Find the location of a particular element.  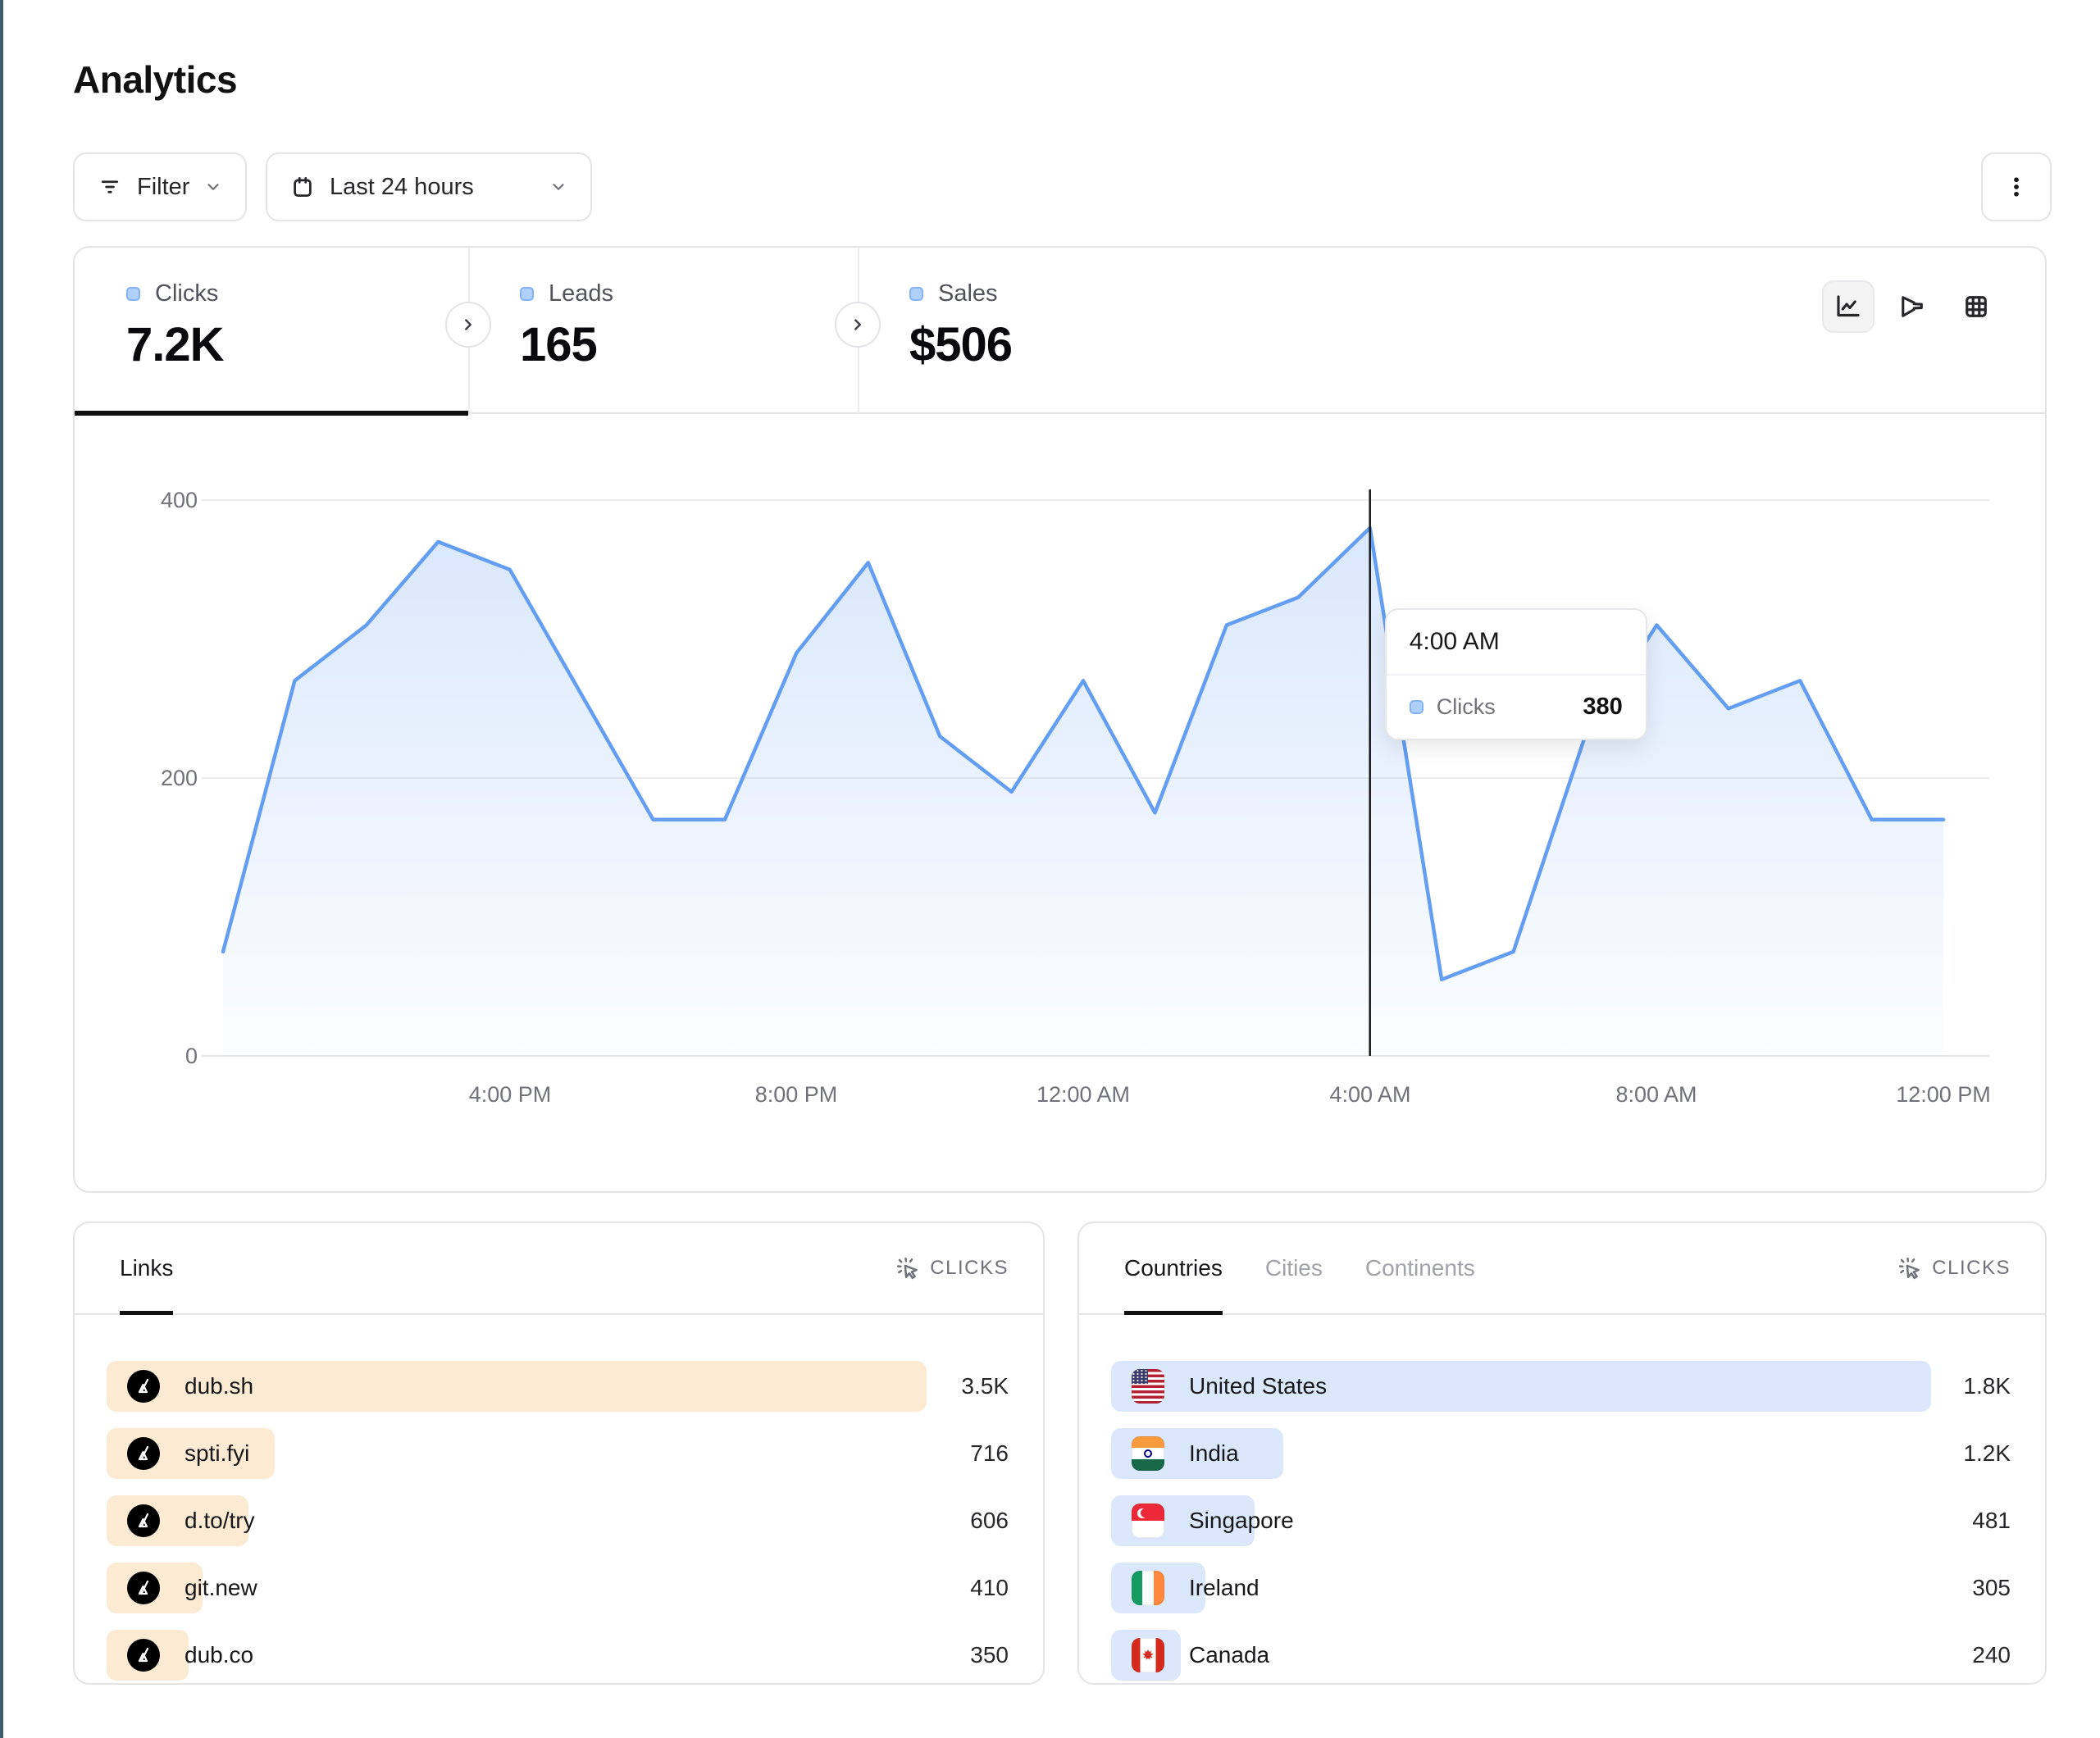

chart-type-toggle is located at coordinates (1912, 306).